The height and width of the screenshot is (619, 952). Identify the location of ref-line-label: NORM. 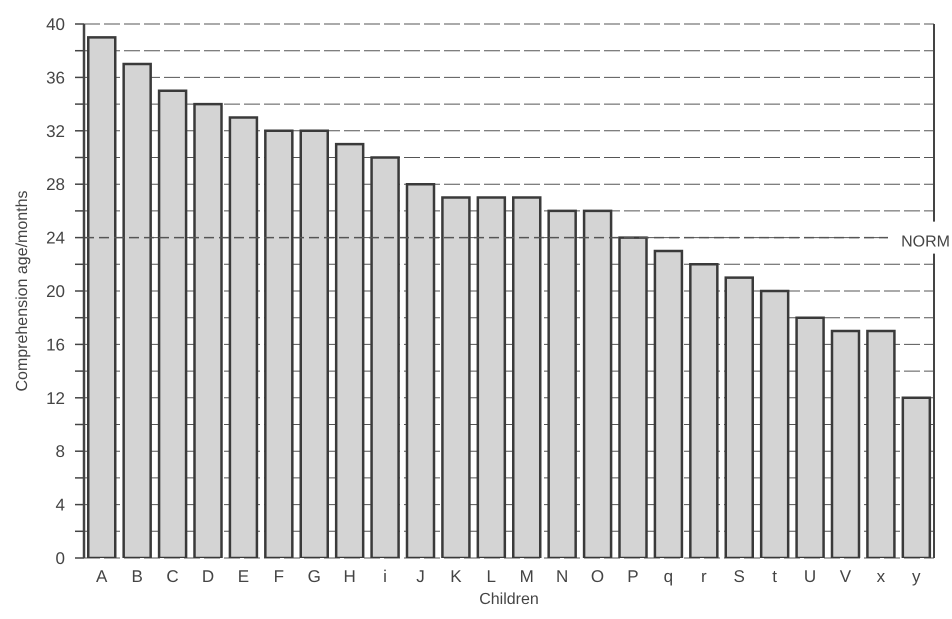
(925, 241).